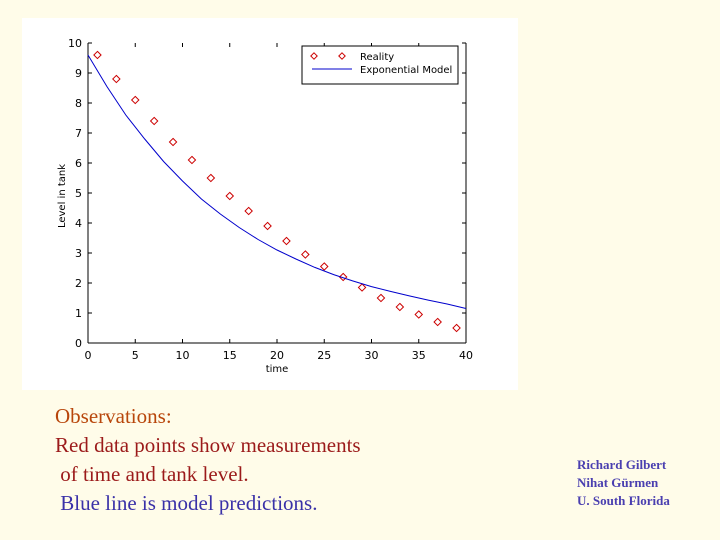 This screenshot has width=720, height=540. I want to click on y-tick-label: 6, so click(78, 163).